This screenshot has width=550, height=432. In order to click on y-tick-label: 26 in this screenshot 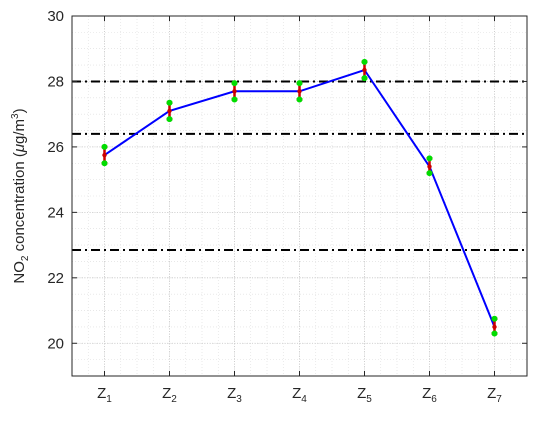, I will do `click(55, 147)`.